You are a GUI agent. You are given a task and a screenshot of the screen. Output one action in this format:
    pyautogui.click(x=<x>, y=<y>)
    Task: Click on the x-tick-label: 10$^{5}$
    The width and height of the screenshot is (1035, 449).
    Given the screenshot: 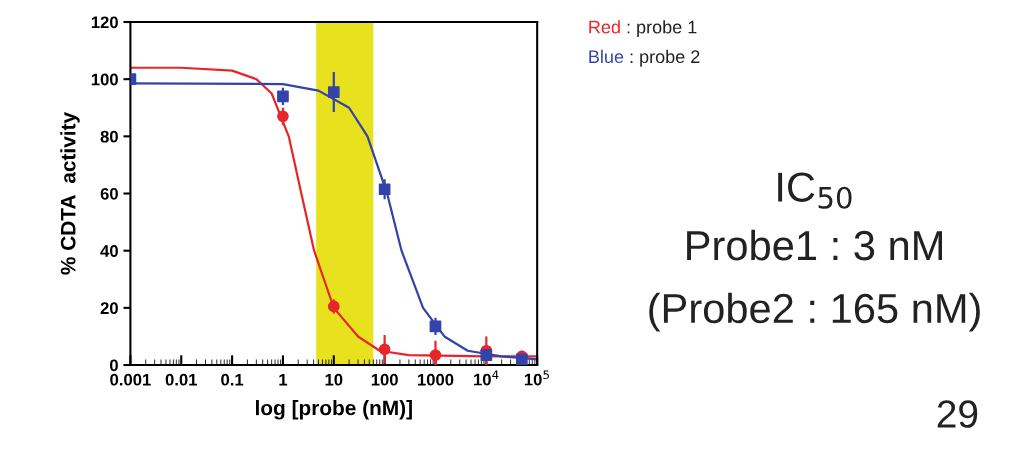 What is the action you would take?
    pyautogui.click(x=536, y=378)
    